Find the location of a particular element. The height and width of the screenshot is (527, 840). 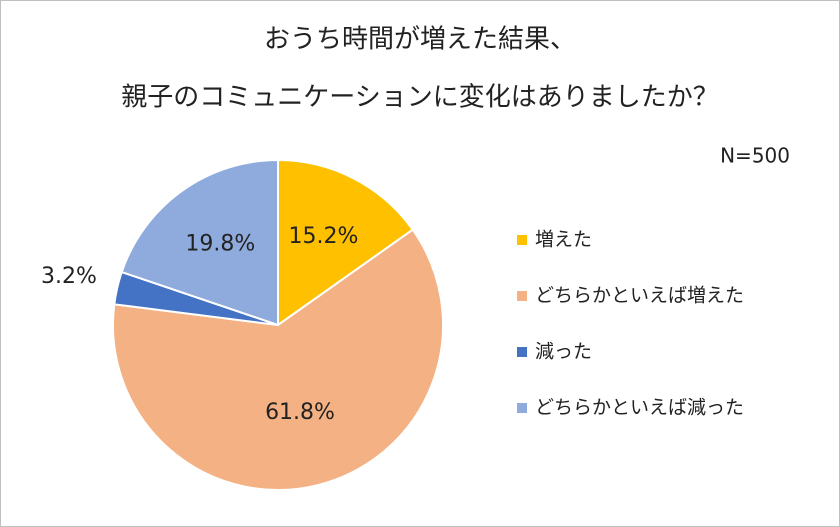

annotation: N=500 is located at coordinates (755, 156).